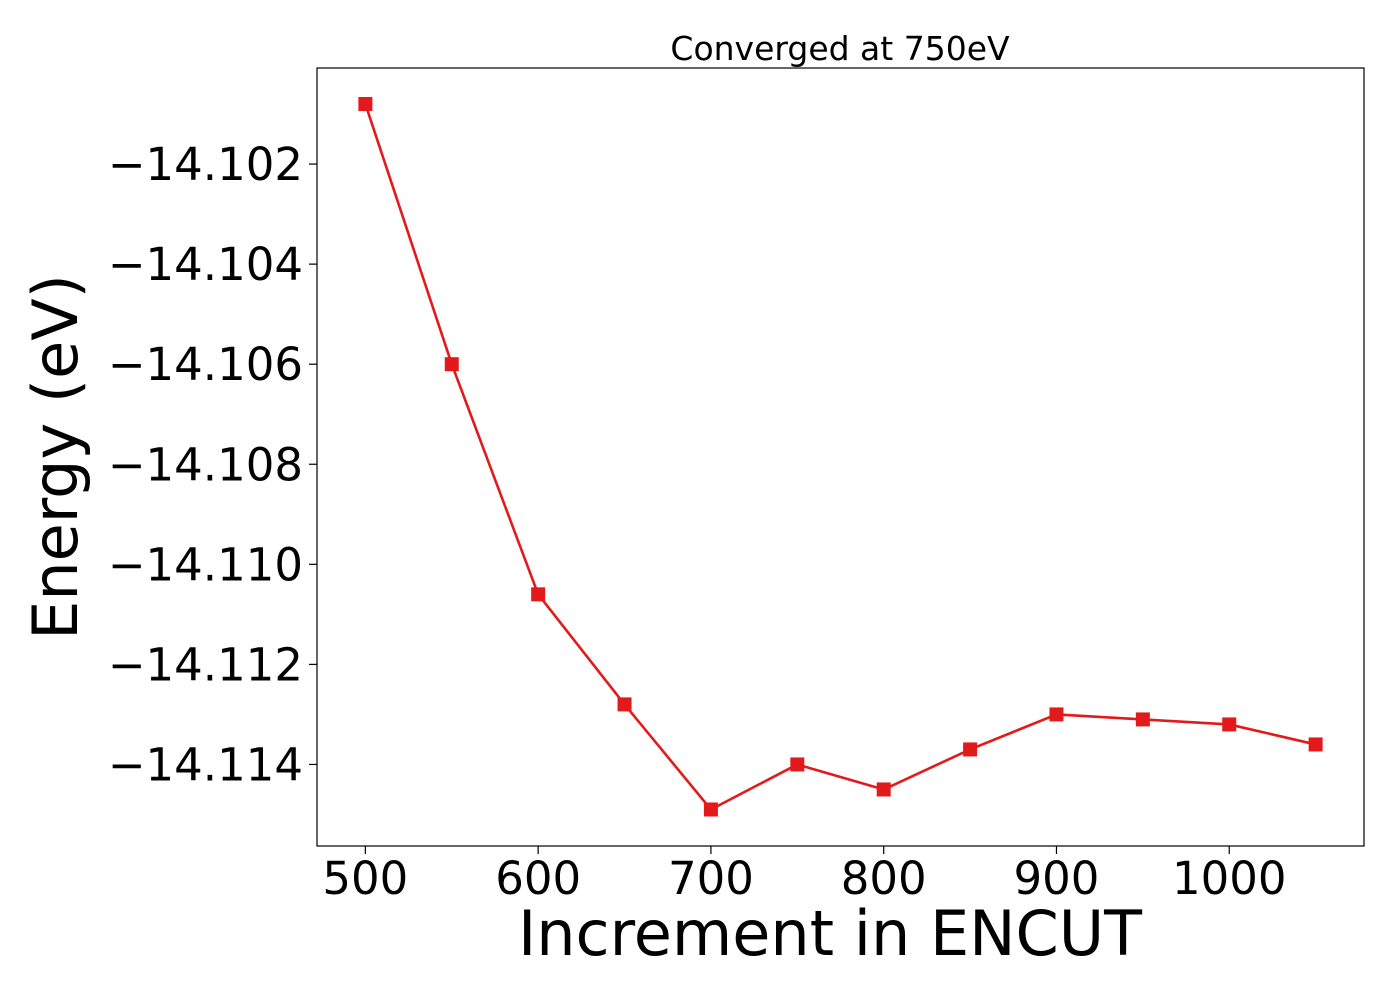 The width and height of the screenshot is (1400, 1000). I want to click on y-axis-label: Energy (eV), so click(55, 457).